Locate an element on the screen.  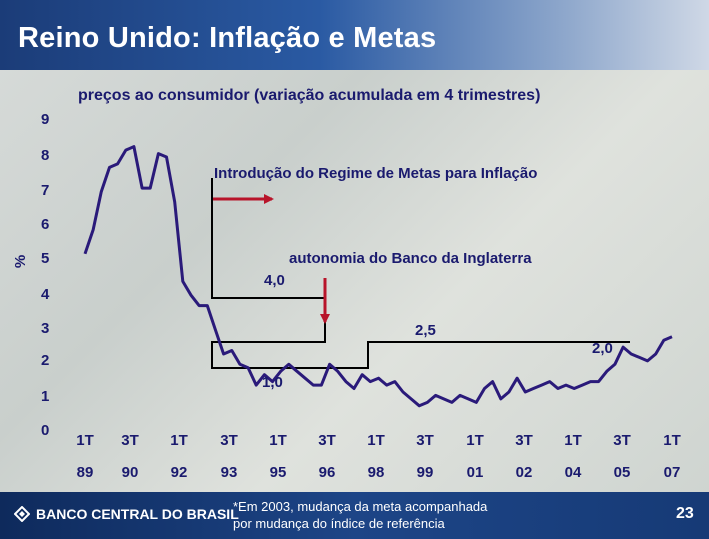
y-tick-label: 1 is located at coordinates (45, 396).